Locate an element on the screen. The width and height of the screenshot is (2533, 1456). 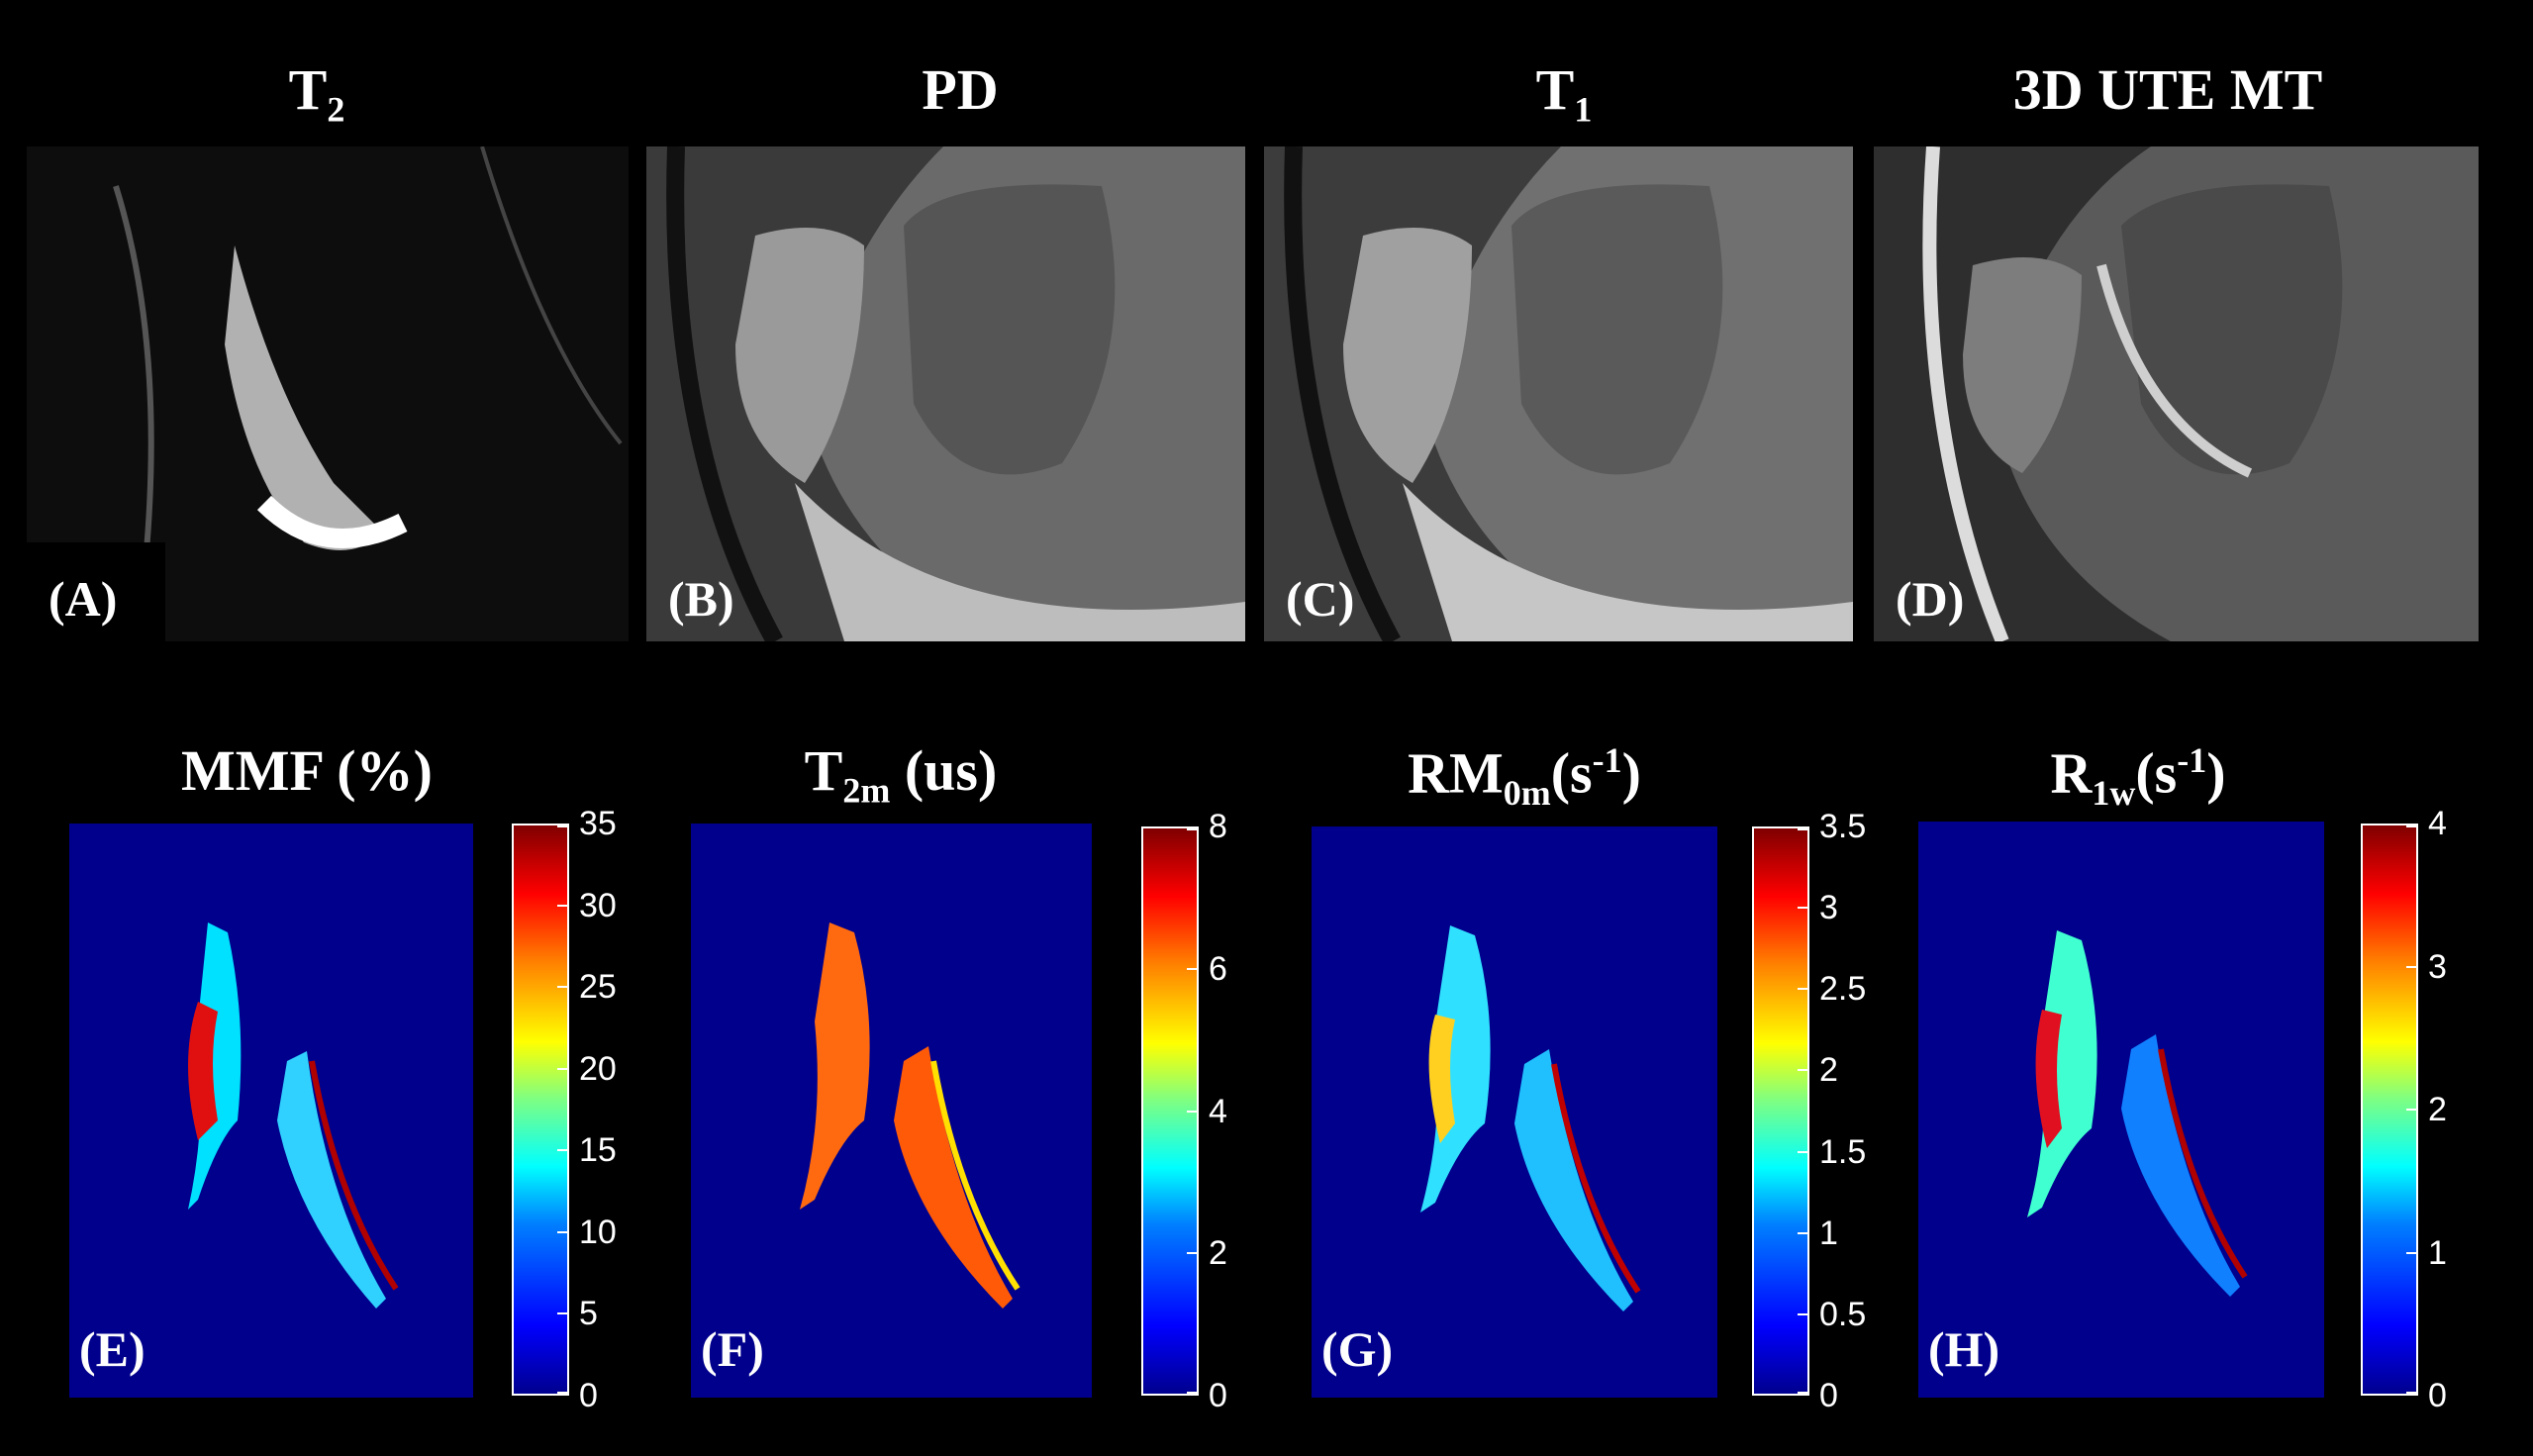
colorbar-tick-label: 5 is located at coordinates (588, 1314).